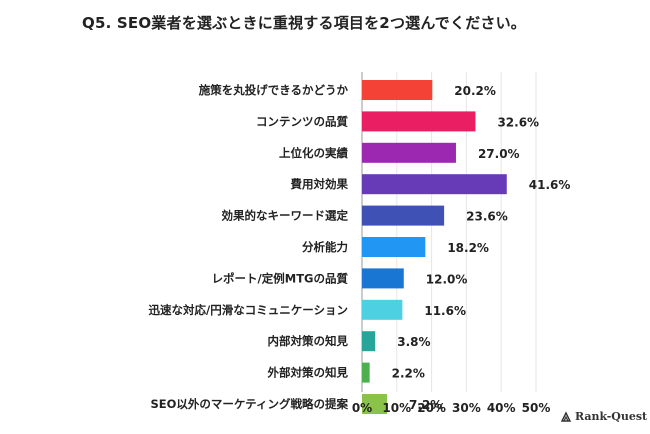  What do you see at coordinates (468, 248) in the screenshot?
I see `data-label: 18.2%` at bounding box center [468, 248].